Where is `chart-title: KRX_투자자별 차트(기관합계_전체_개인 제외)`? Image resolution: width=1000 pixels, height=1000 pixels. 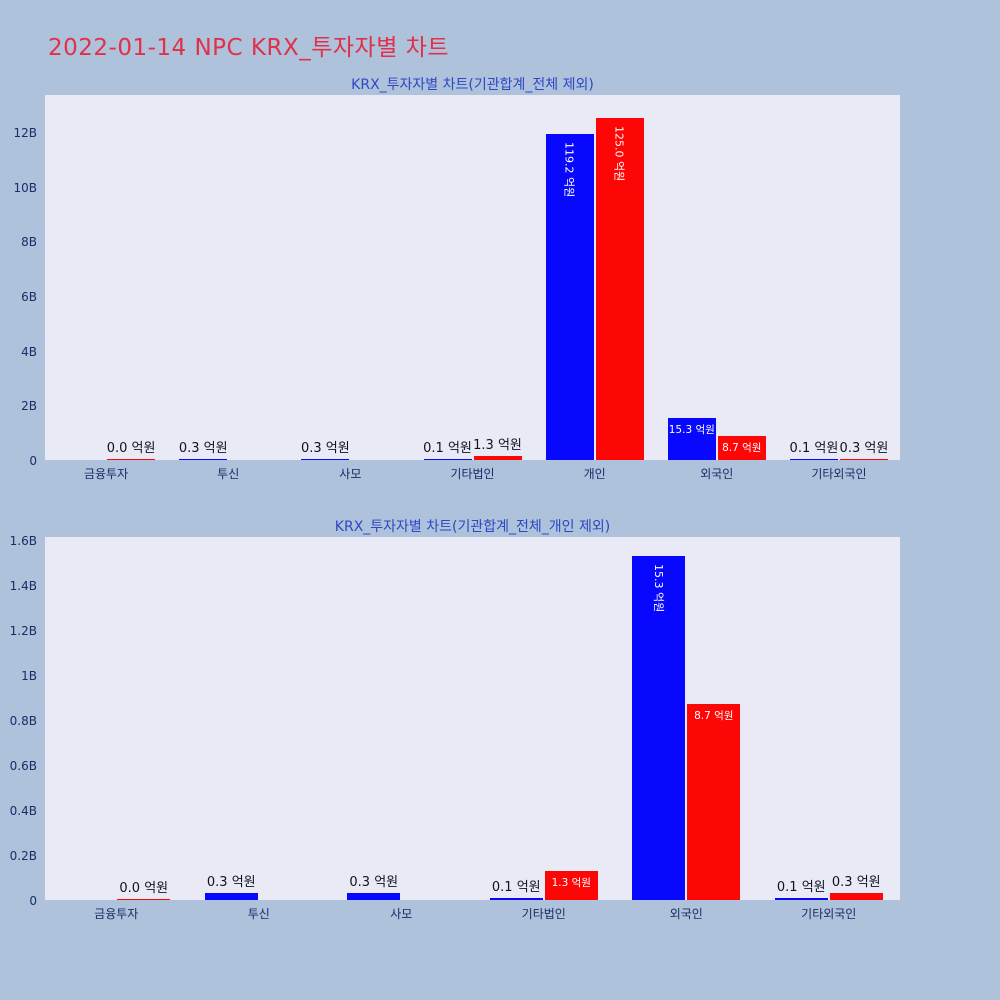 chart-title: KRX_투자자별 차트(기관합계_전체_개인 제외) is located at coordinates (472, 527).